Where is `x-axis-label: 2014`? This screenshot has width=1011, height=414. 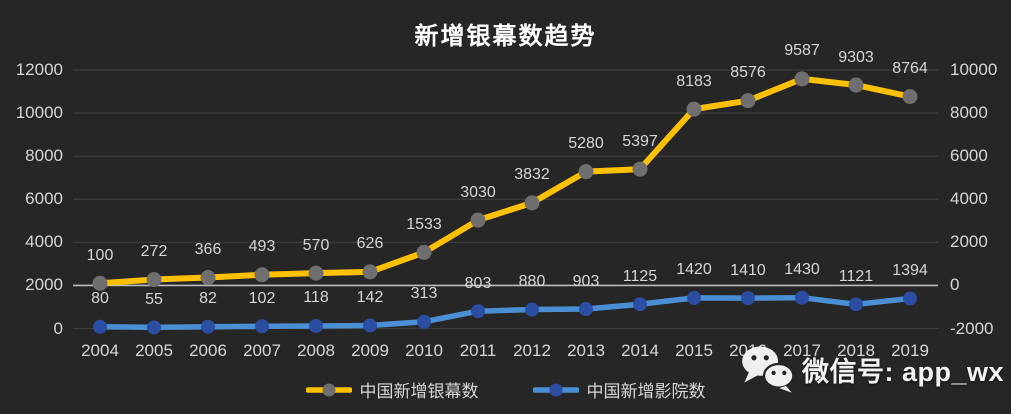
x-axis-label: 2014 is located at coordinates (640, 350).